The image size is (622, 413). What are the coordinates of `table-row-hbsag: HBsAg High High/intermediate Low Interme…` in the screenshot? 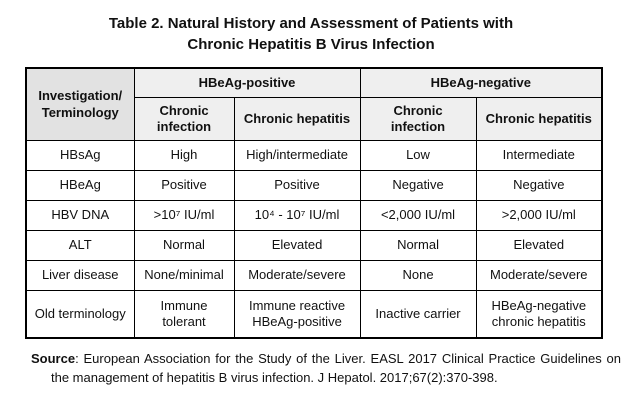 It's located at (314, 155).